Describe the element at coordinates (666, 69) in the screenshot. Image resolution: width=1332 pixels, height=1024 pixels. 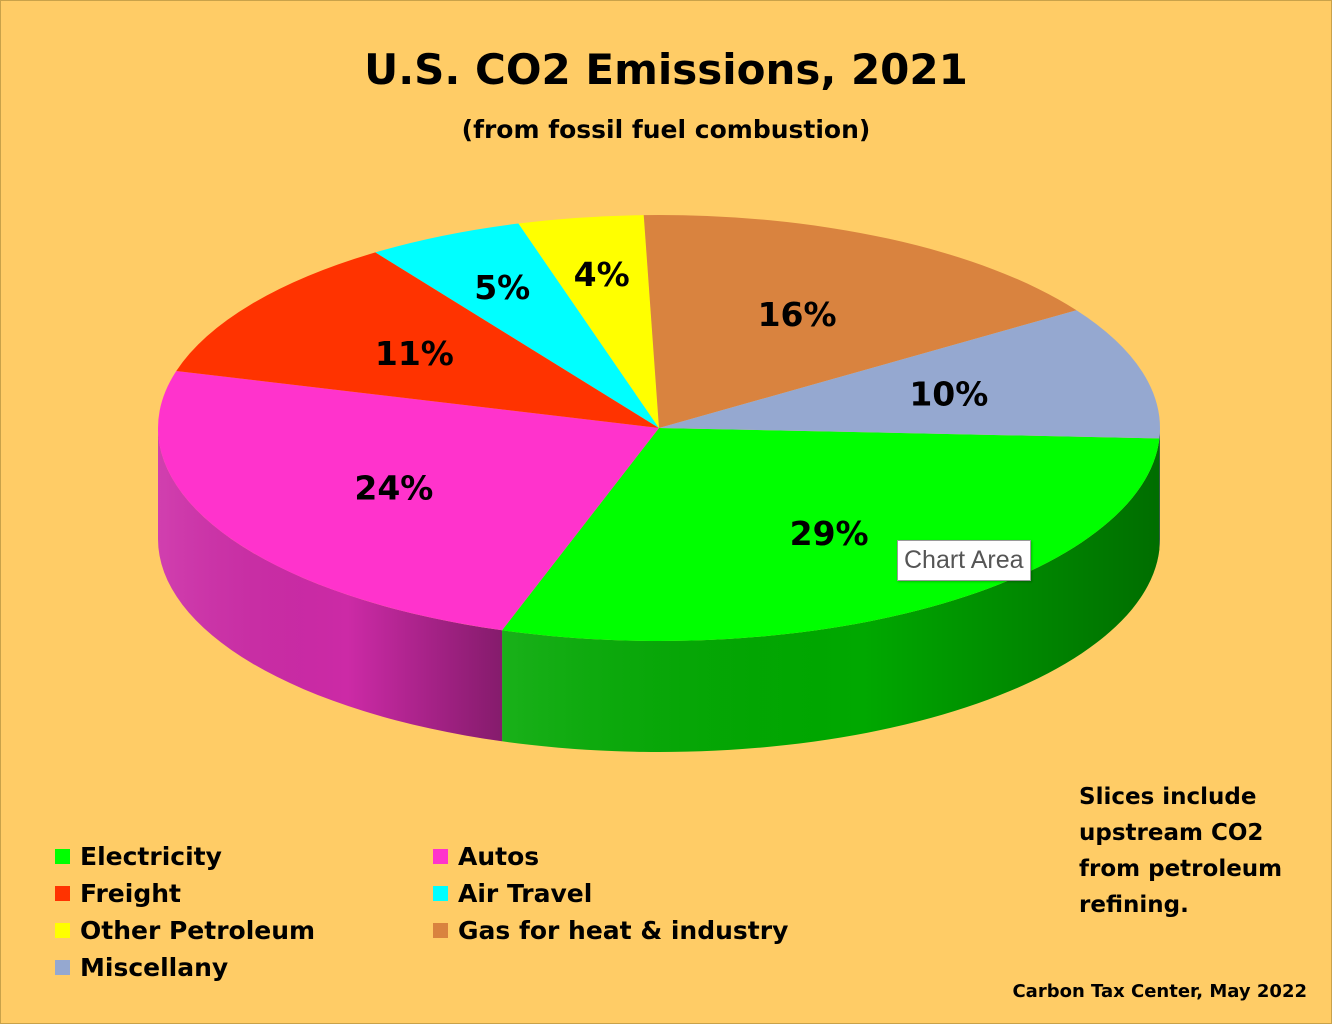
I see `chart-title: U.S. CO2 Emissions, 2021` at that location.